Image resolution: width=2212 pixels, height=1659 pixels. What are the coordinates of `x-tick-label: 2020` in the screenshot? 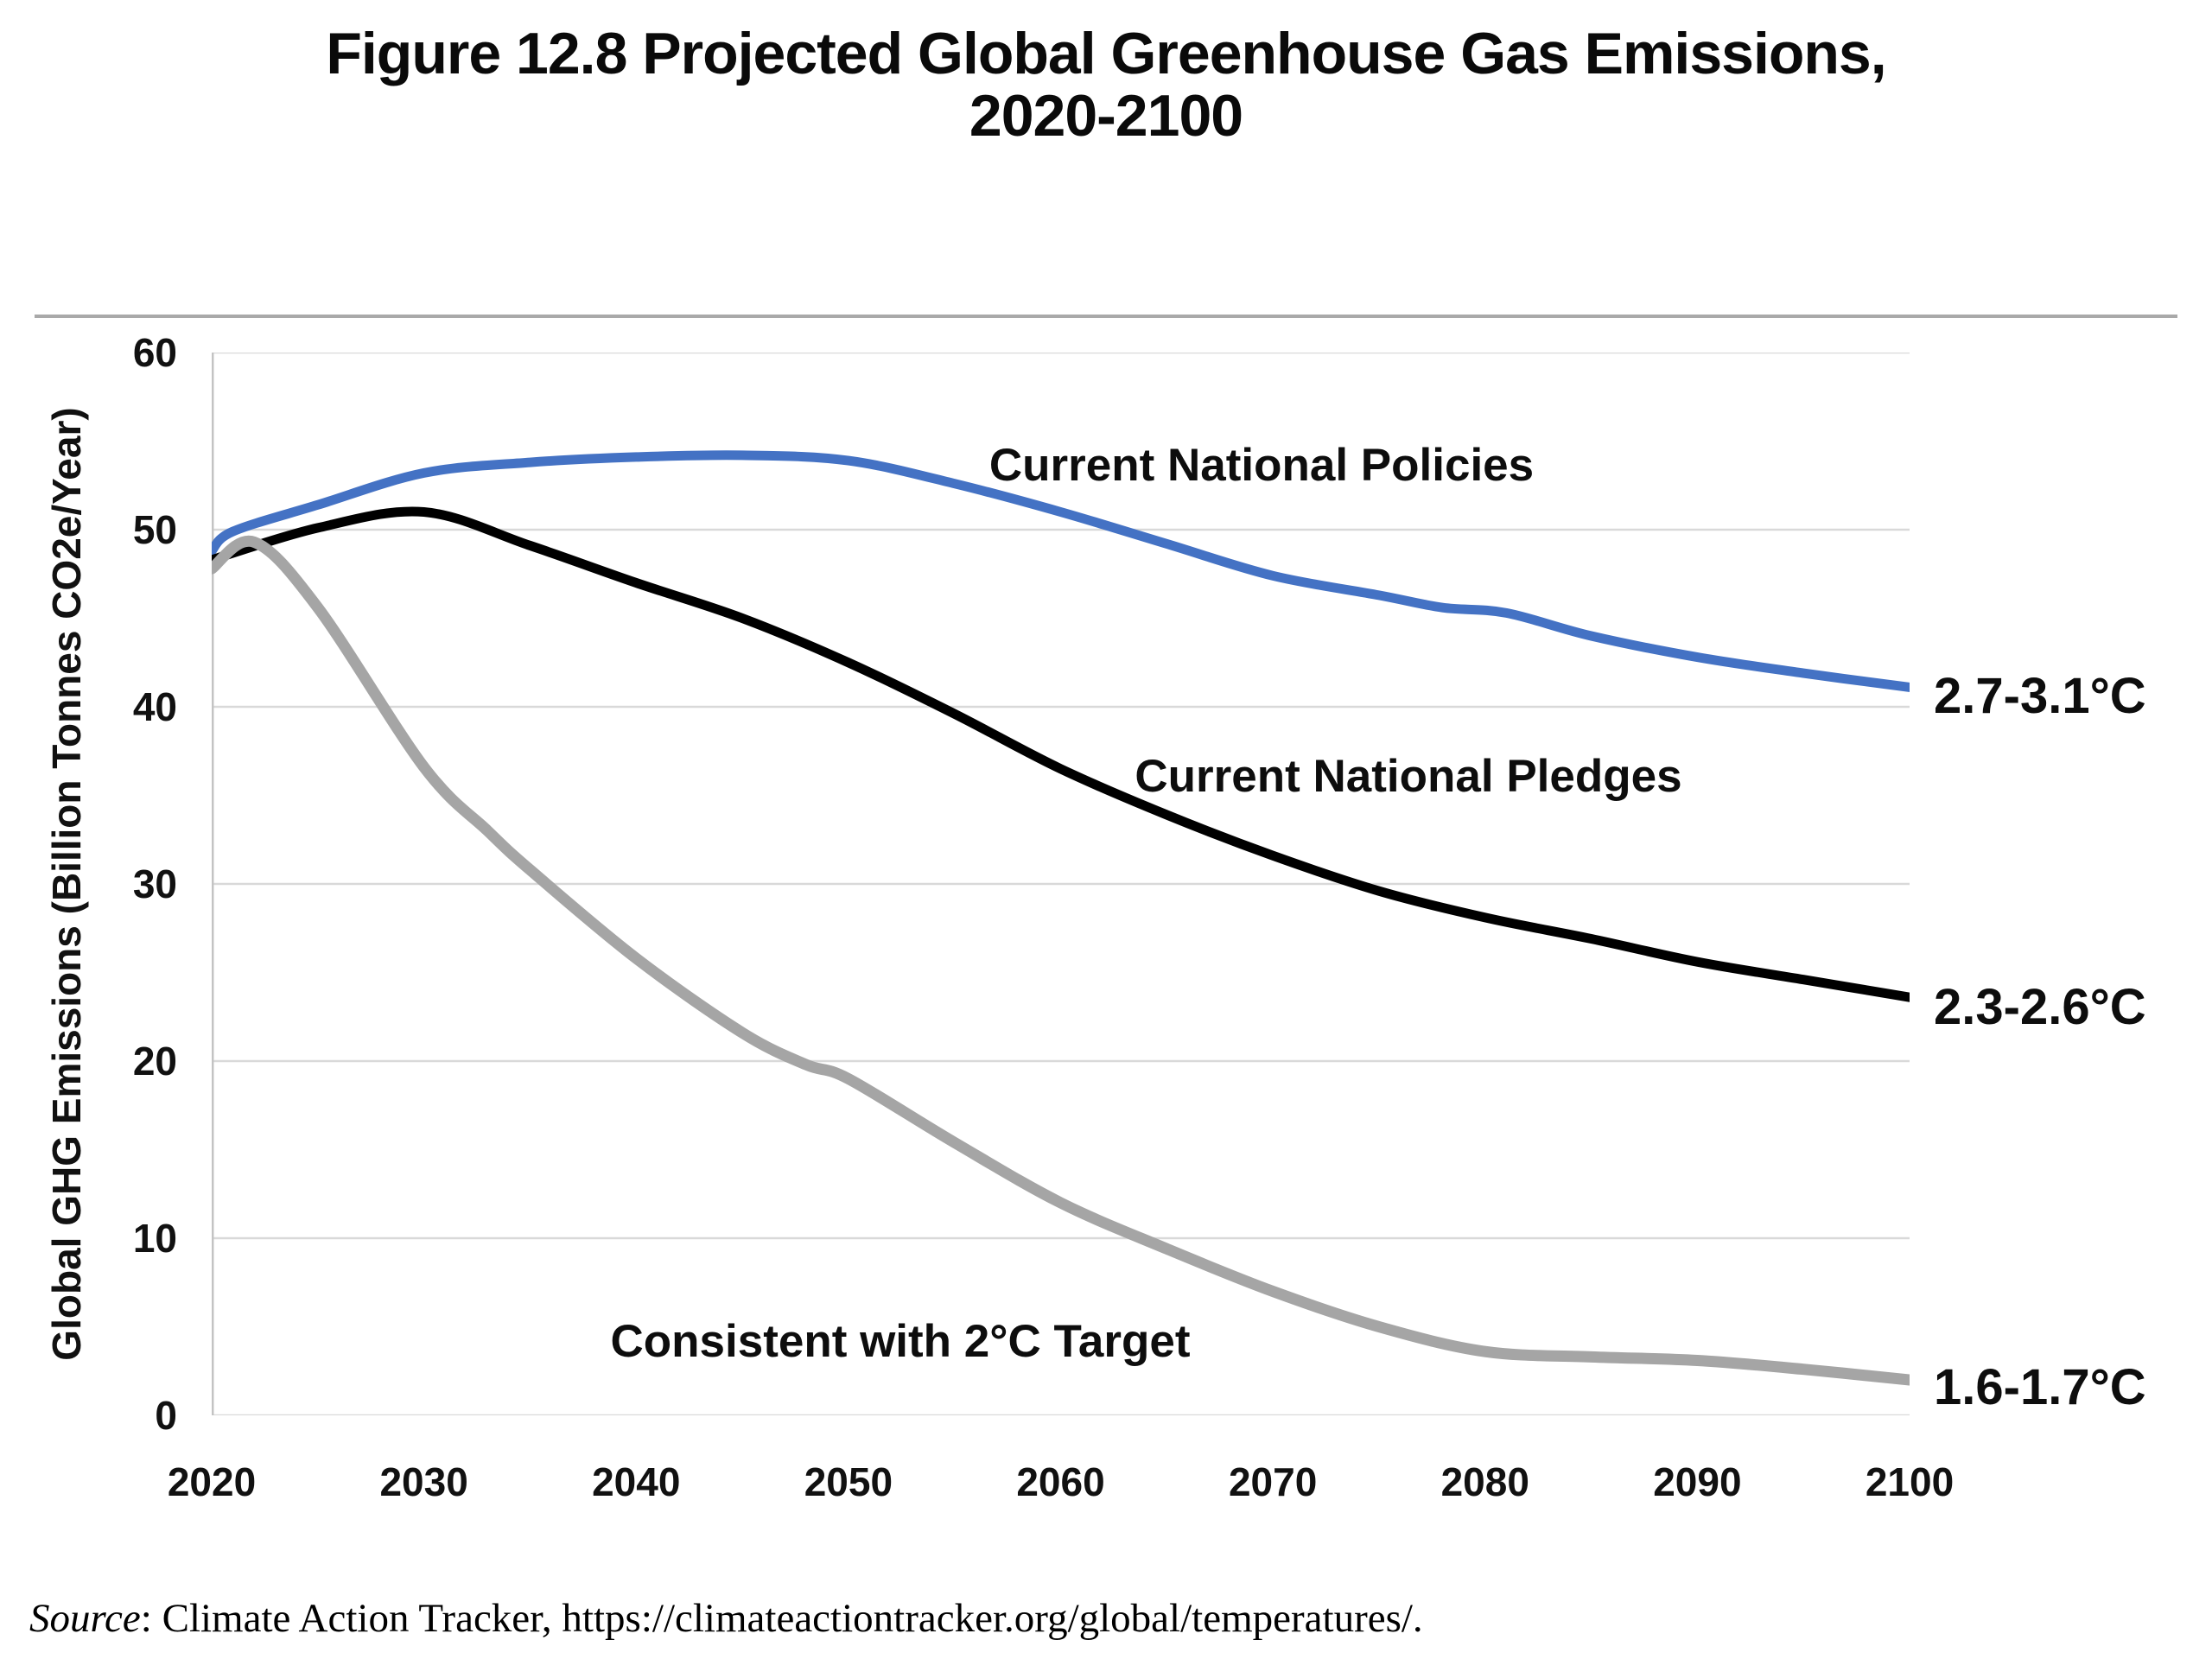 It's located at (212, 1481).